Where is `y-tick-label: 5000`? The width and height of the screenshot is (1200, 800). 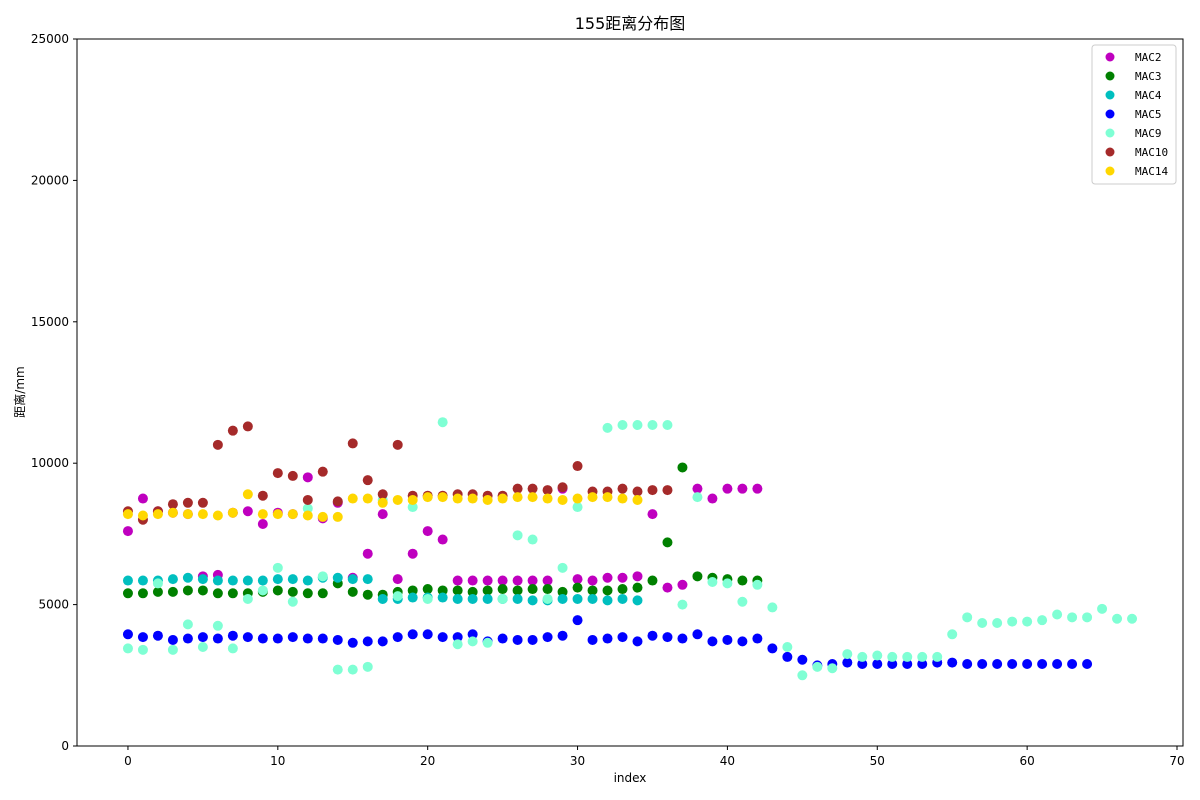 y-tick-label: 5000 is located at coordinates (53, 605).